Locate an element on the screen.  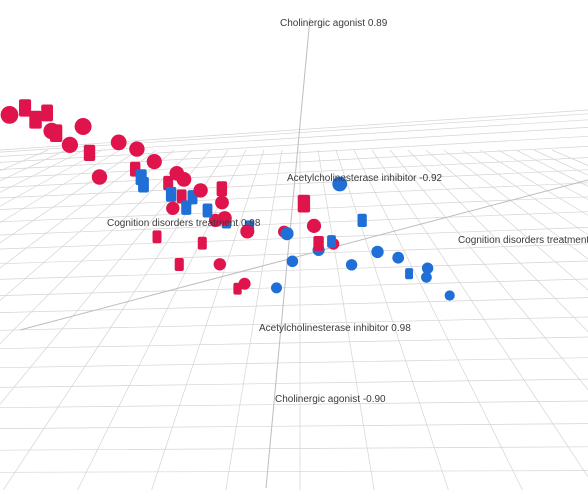
y-neg-label: Cholinergic agonist -0.90 is located at coordinates (330, 399).